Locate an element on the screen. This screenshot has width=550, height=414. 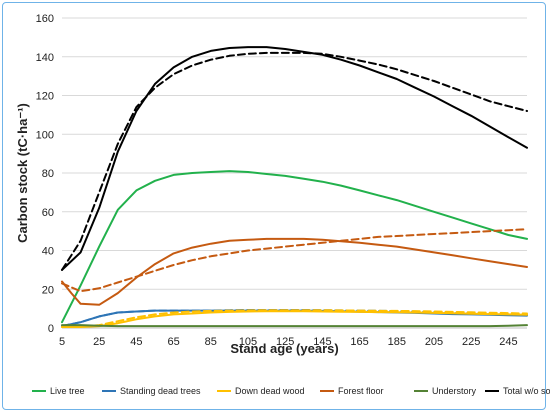
series-line-forest-floor is located at coordinates (294, 271).